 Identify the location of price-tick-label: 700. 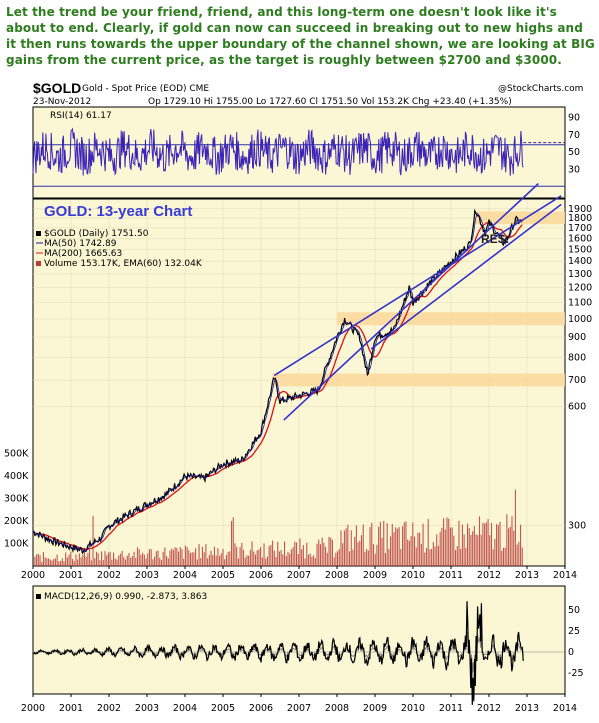
(577, 380).